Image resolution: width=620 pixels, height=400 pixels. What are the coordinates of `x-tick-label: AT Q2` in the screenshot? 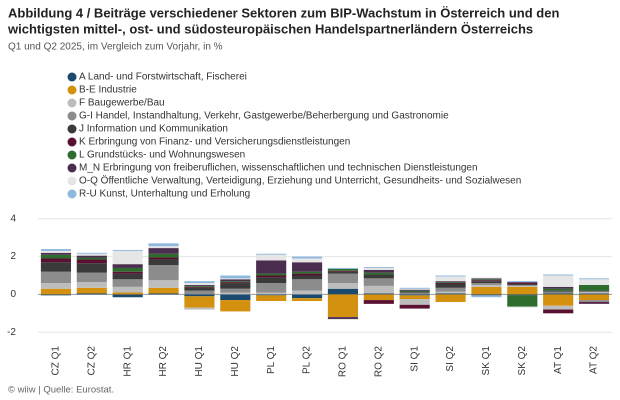 It's located at (594, 360).